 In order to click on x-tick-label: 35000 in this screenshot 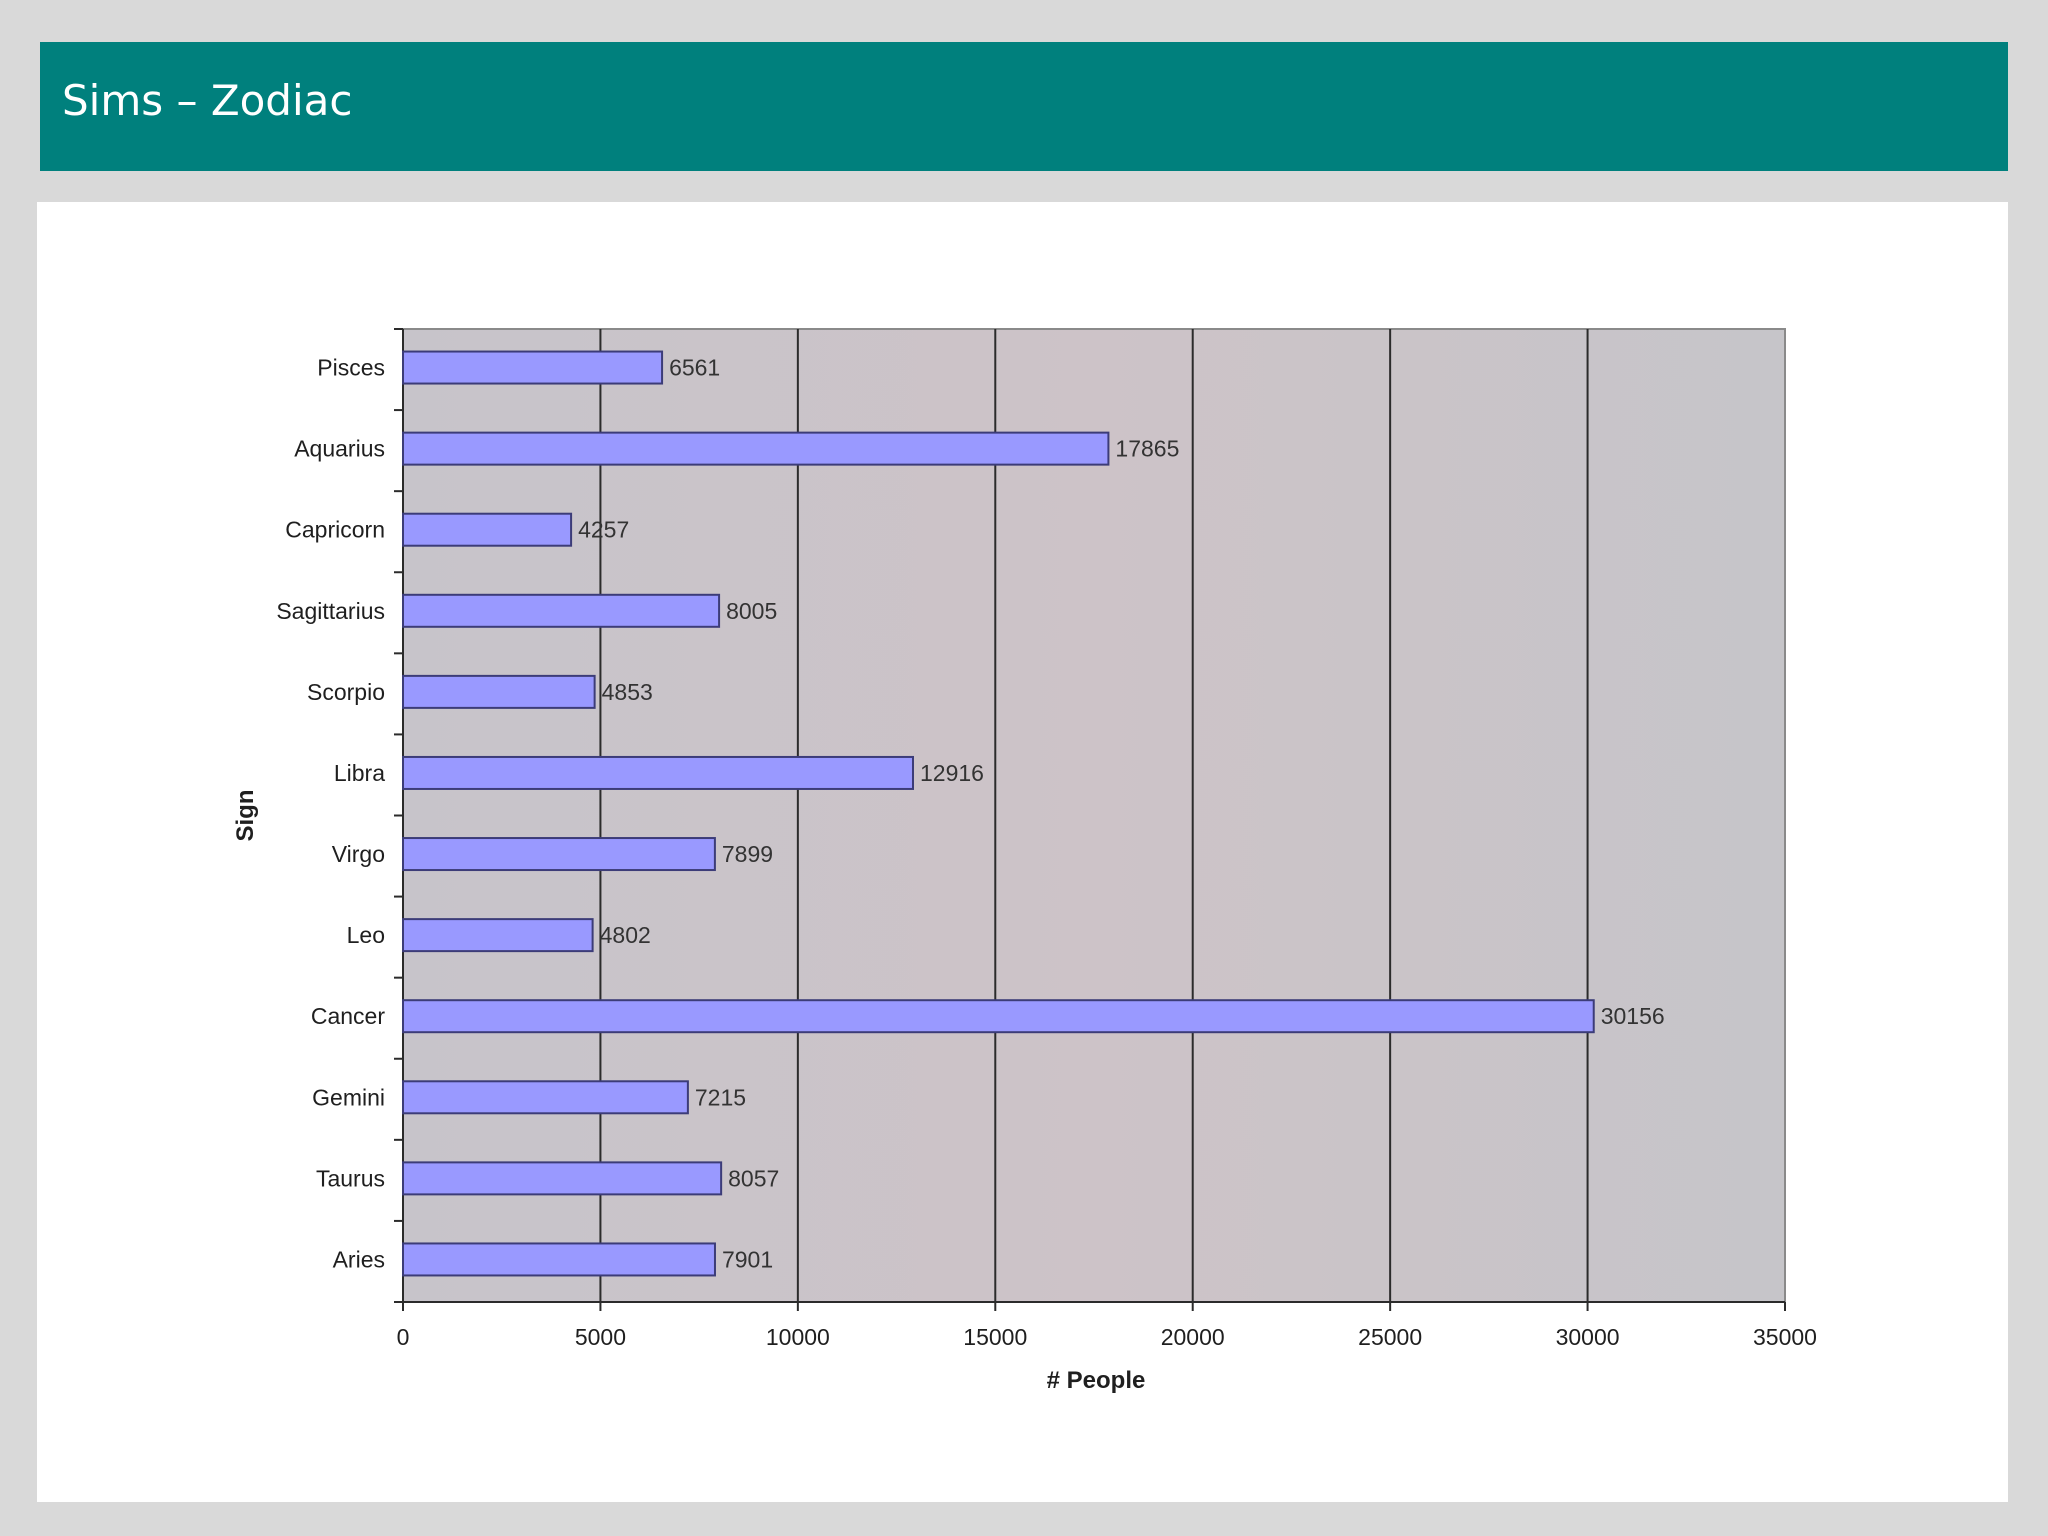, I will do `click(1785, 1337)`.